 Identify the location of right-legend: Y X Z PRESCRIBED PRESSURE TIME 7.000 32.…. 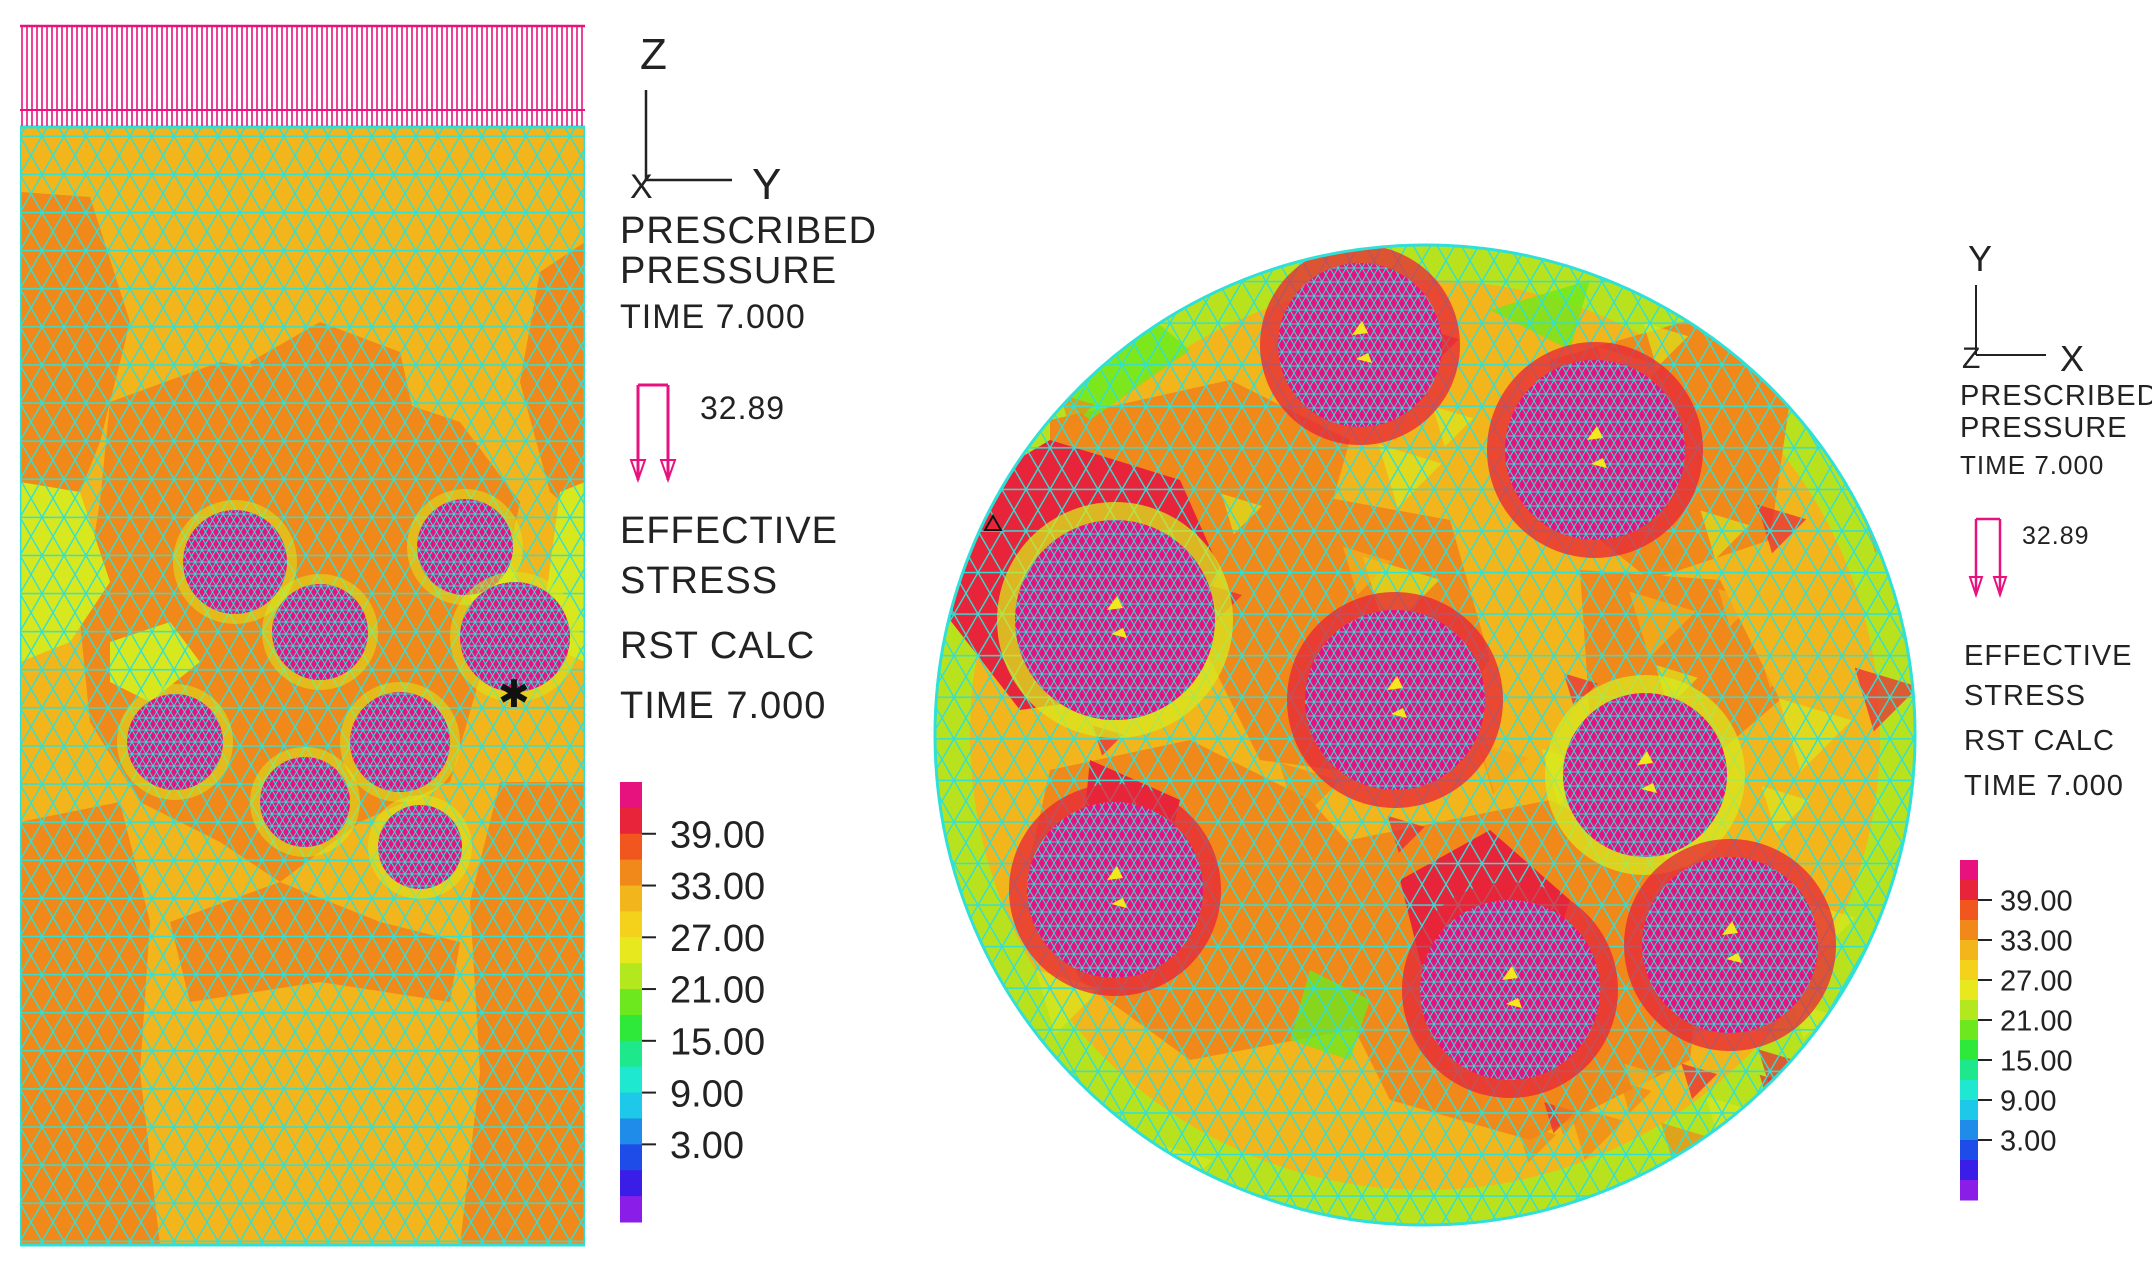
(2056, 729).